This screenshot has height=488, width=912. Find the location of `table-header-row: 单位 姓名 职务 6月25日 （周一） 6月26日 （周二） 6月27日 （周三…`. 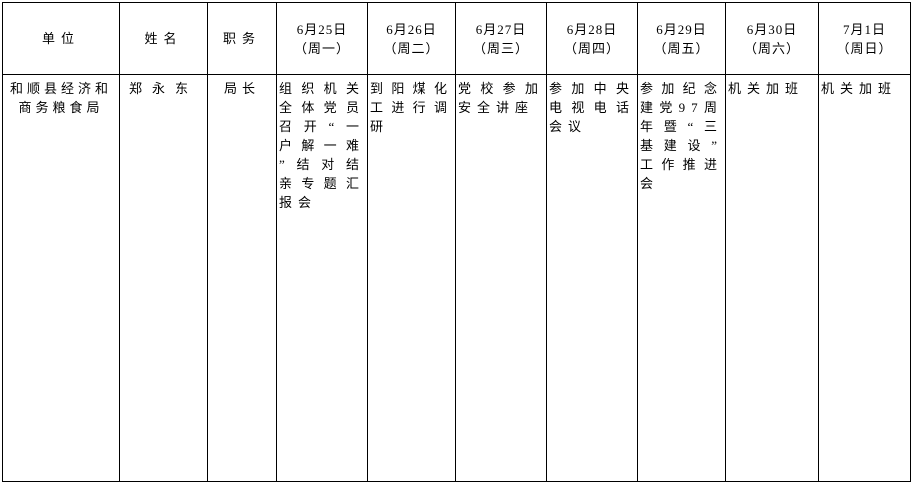

table-header-row: 单位 姓名 职务 6月25日 （周一） 6月26日 （周二） 6月27日 （周三… is located at coordinates (456, 38).